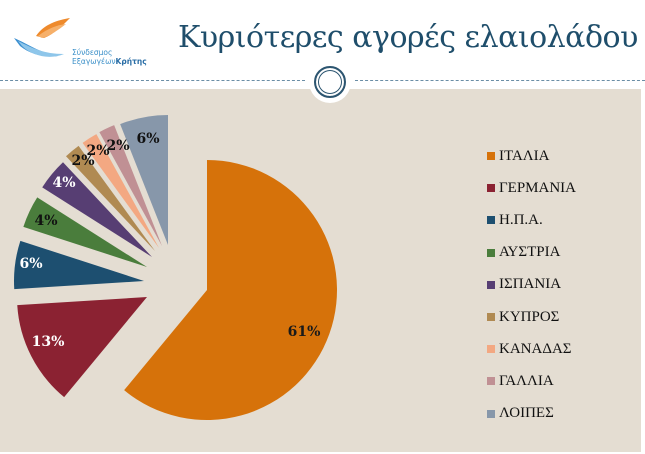 Image resolution: width=645 pixels, height=454 pixels. I want to click on legend-label: ΛΟΙΠΕΣ, so click(526, 413).